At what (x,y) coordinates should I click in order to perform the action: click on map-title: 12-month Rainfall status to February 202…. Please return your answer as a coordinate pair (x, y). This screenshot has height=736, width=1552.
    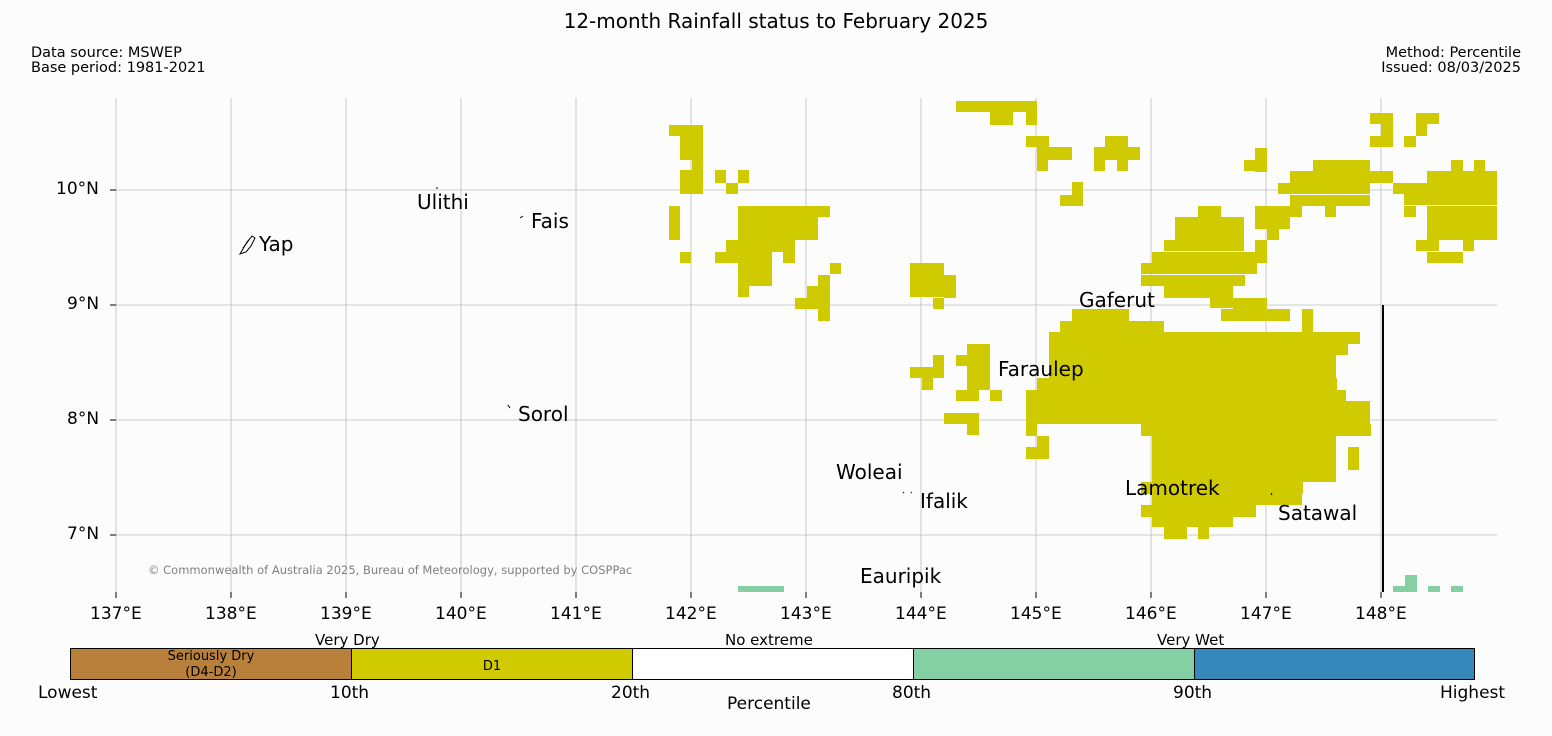
    Looking at the image, I should click on (776, 21).